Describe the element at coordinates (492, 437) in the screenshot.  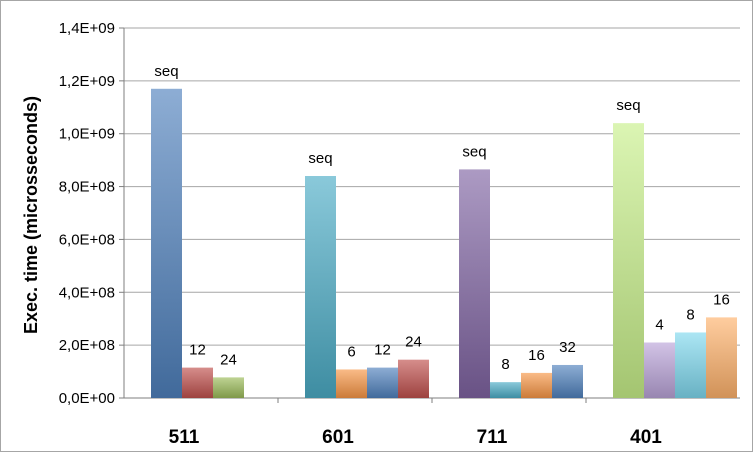
I see `x-category-label: 711` at that location.